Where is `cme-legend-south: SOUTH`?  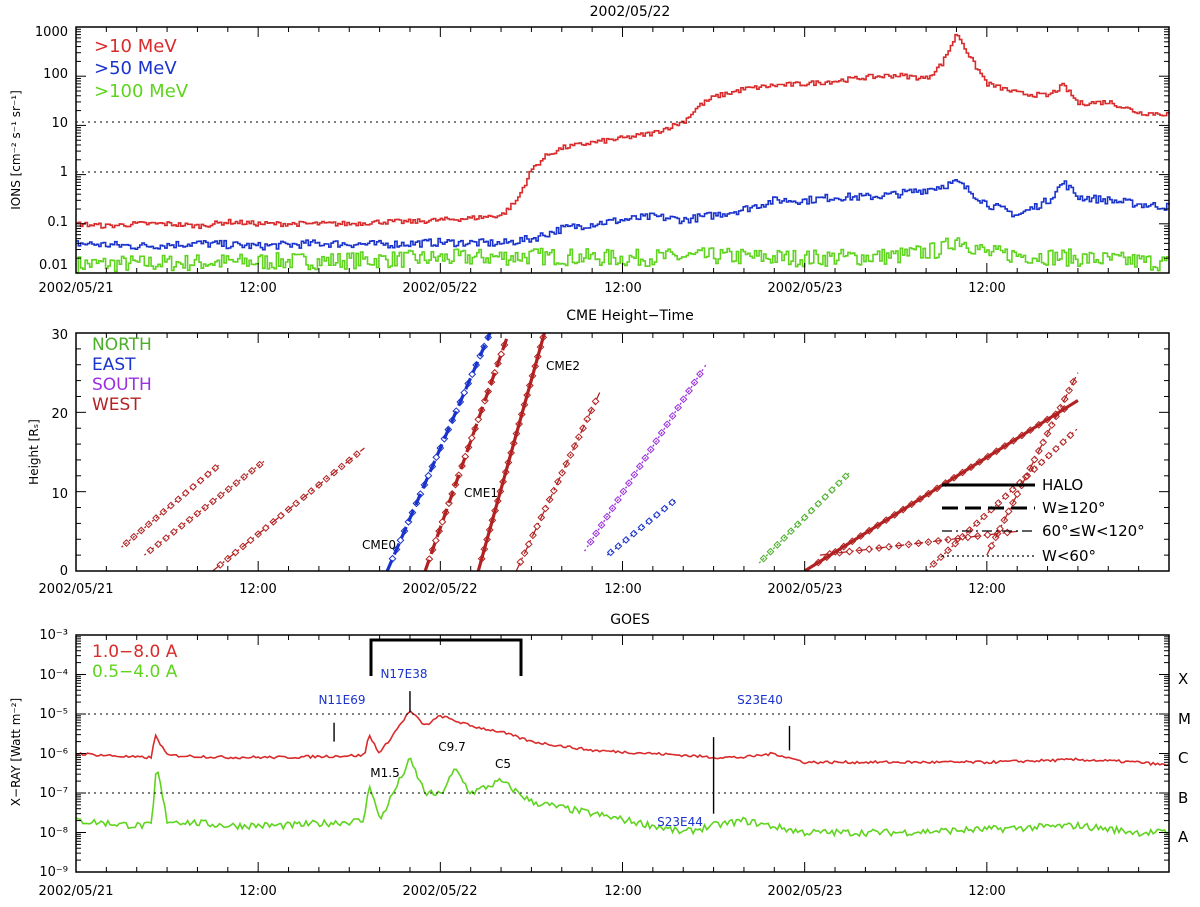
cme-legend-south: SOUTH is located at coordinates (122, 385).